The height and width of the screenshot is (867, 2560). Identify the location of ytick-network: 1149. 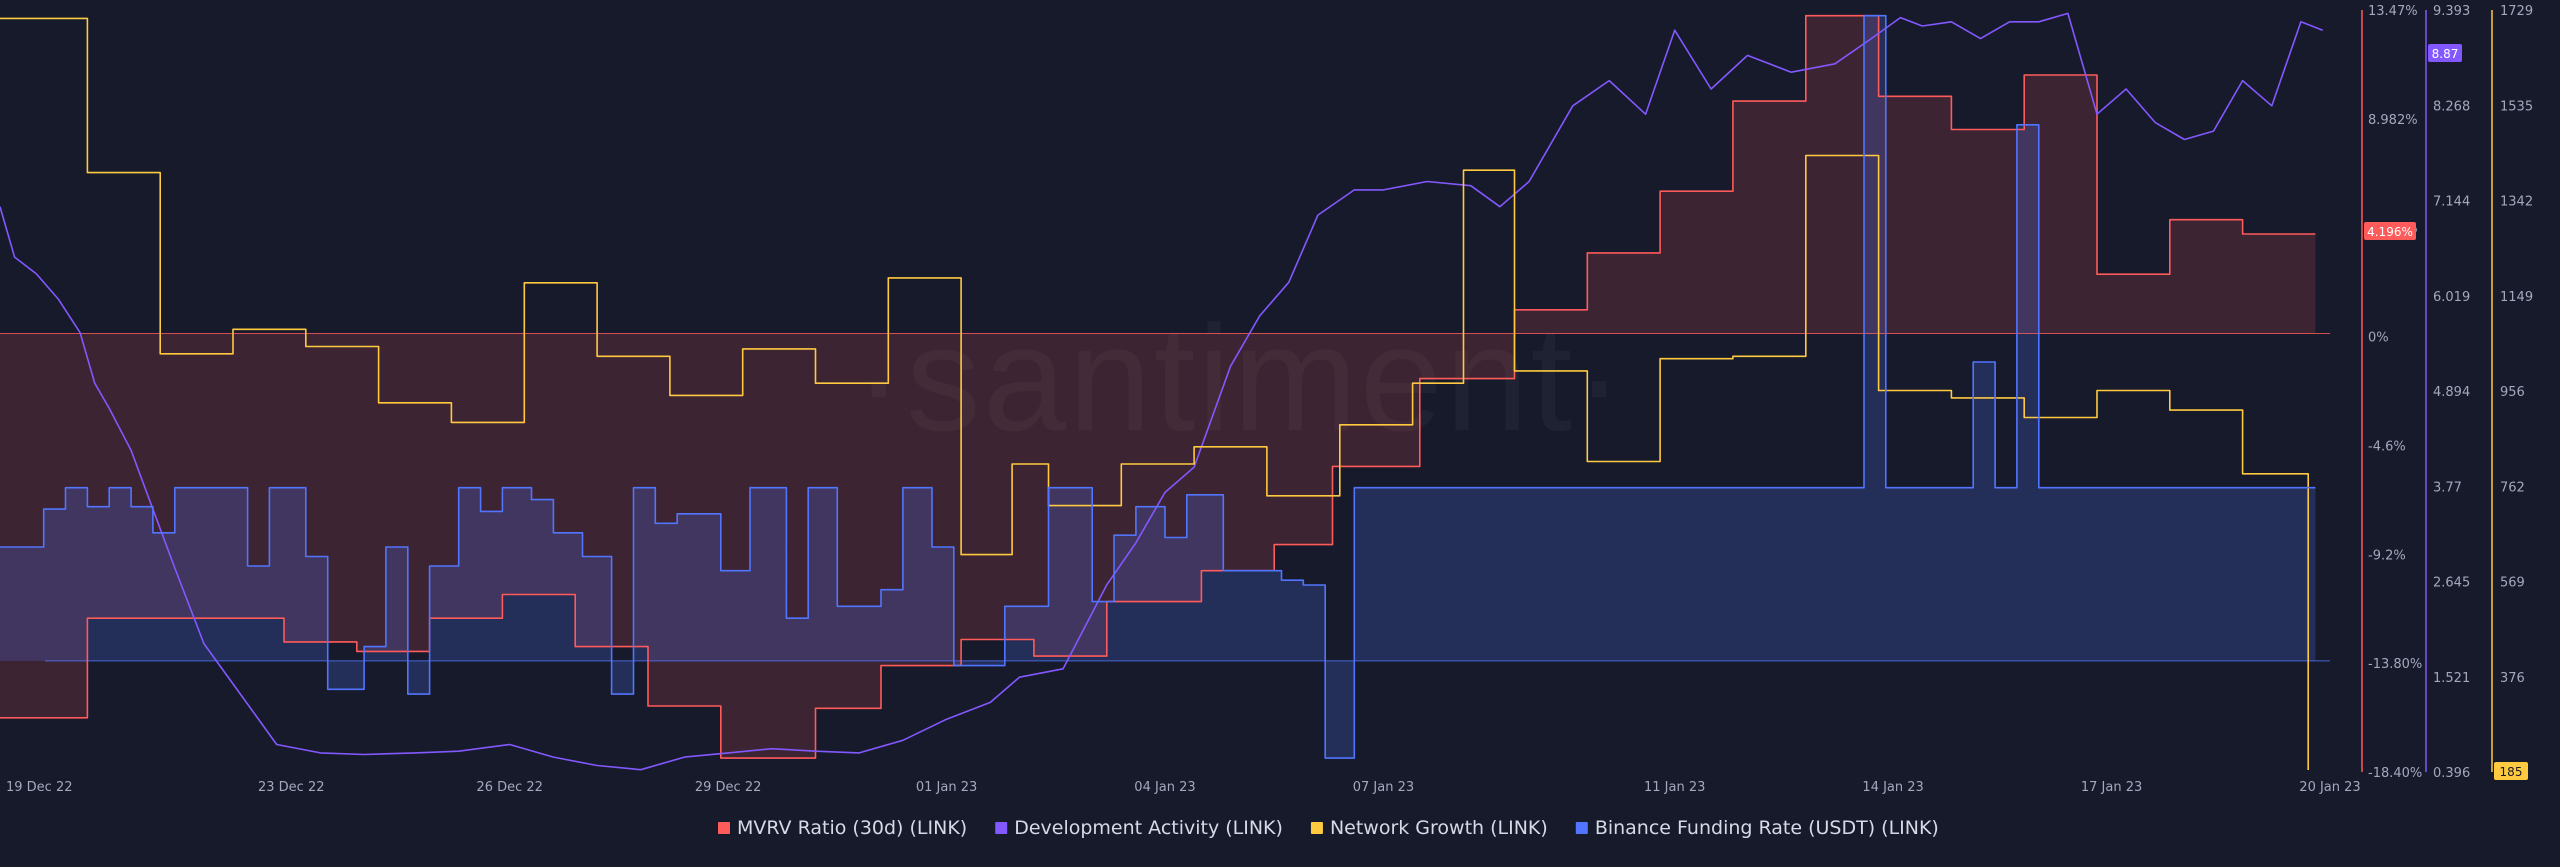
(2516, 297).